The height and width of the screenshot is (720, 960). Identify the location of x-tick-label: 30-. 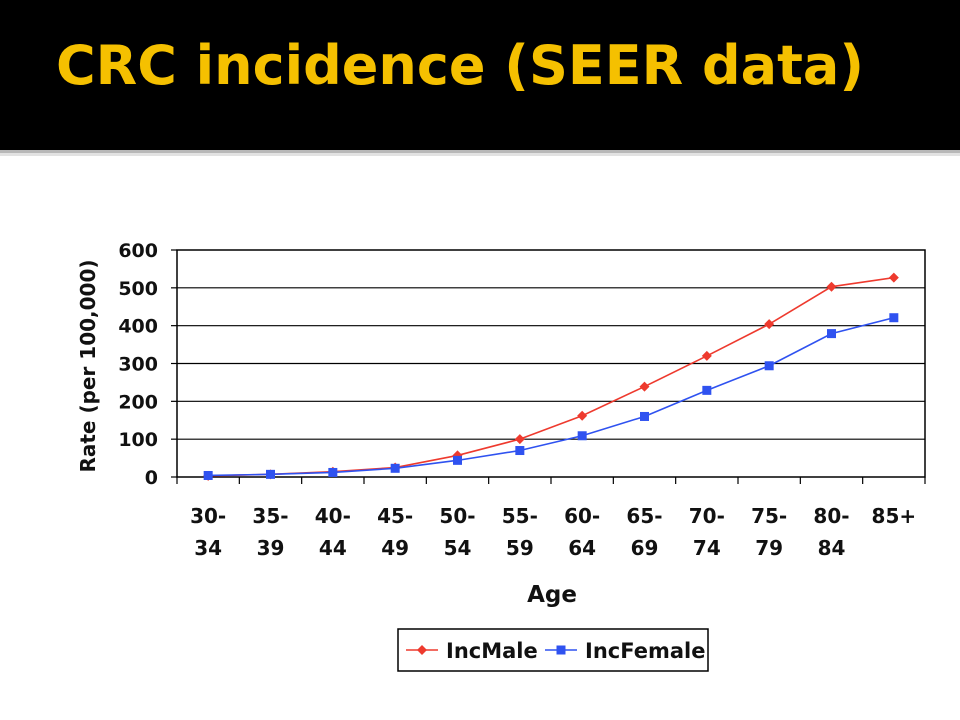
(208, 516).